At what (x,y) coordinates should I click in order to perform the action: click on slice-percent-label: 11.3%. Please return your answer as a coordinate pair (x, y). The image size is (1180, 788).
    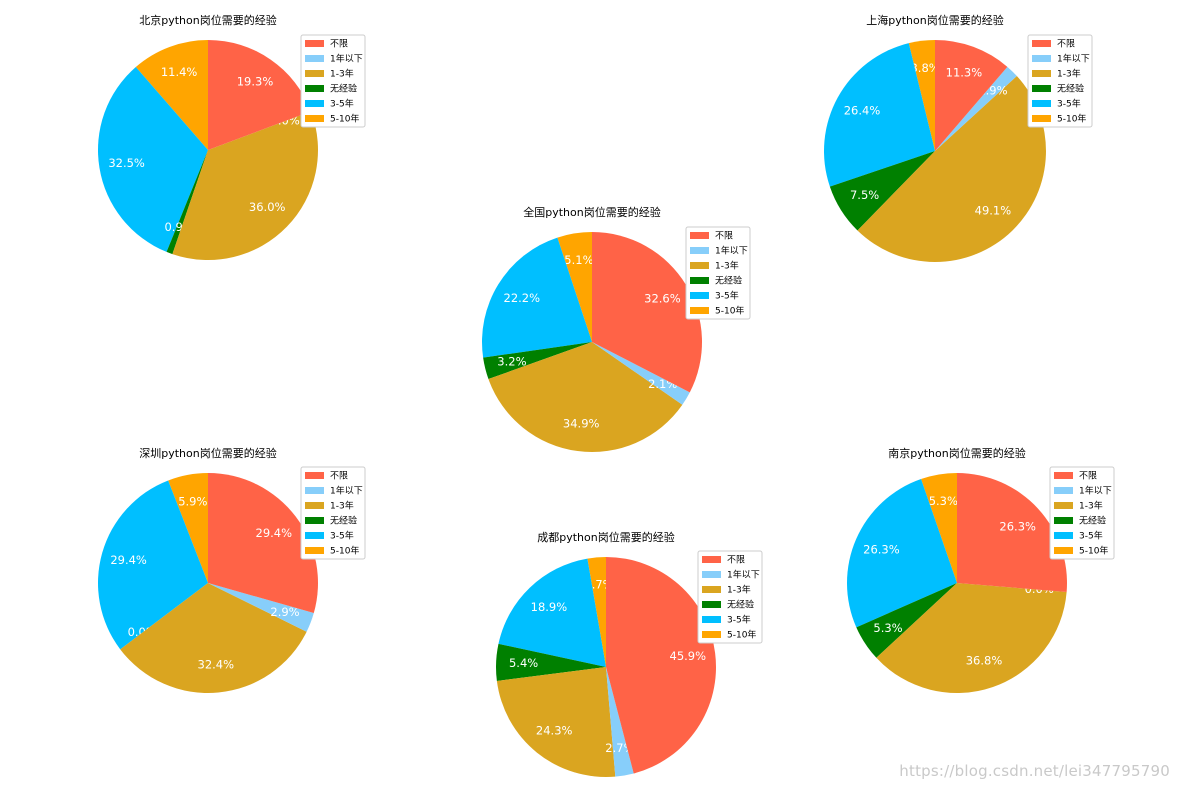
    Looking at the image, I should click on (964, 72).